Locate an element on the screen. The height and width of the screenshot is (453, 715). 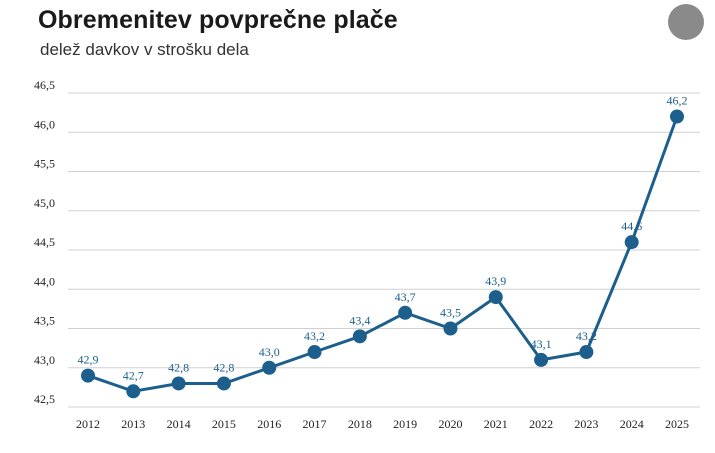
x-tick-label: 2013 is located at coordinates (133, 424).